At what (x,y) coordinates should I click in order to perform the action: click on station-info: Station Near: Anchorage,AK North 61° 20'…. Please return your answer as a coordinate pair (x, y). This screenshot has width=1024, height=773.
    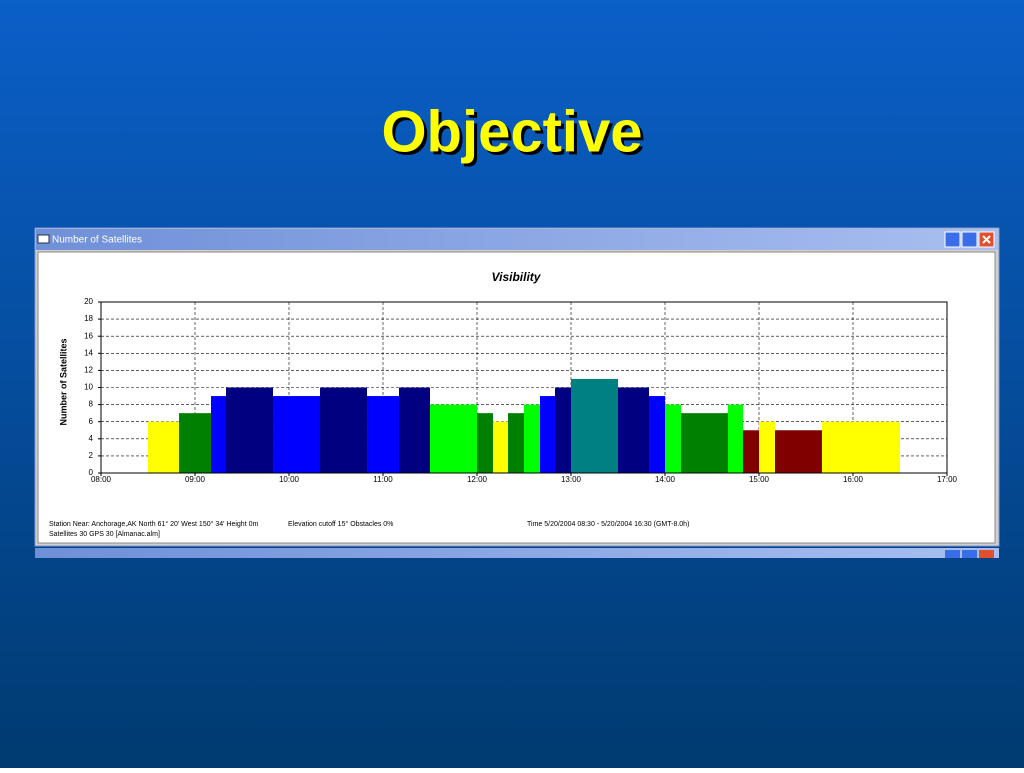
    Looking at the image, I should click on (153, 524).